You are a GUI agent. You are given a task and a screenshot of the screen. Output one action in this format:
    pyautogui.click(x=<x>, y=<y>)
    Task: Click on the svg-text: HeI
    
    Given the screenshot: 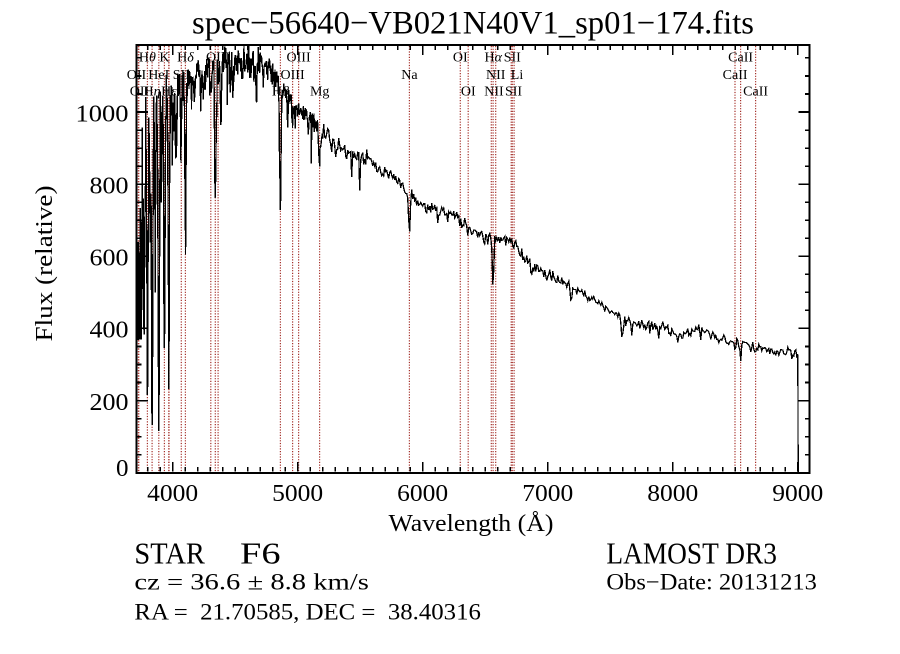 What is the action you would take?
    pyautogui.click(x=158, y=75)
    